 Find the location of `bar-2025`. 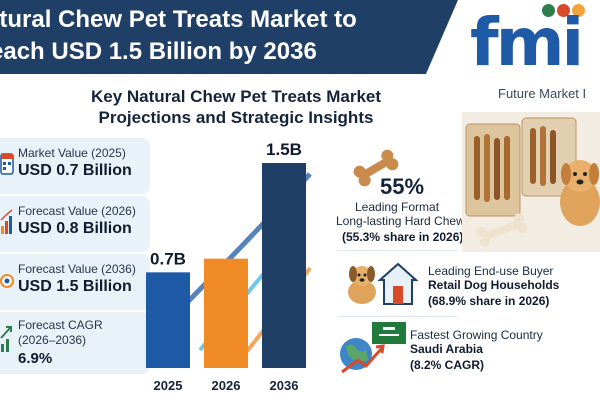

bar-2025 is located at coordinates (168, 320).